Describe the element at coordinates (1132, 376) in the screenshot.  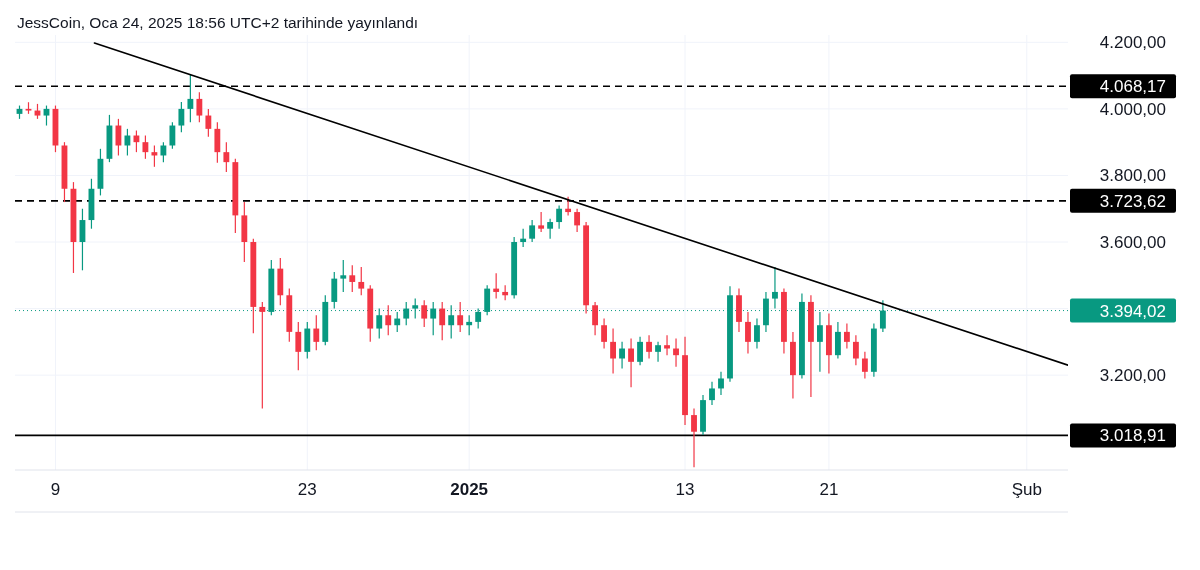
I see `y-tick-label: 3.200,00` at that location.